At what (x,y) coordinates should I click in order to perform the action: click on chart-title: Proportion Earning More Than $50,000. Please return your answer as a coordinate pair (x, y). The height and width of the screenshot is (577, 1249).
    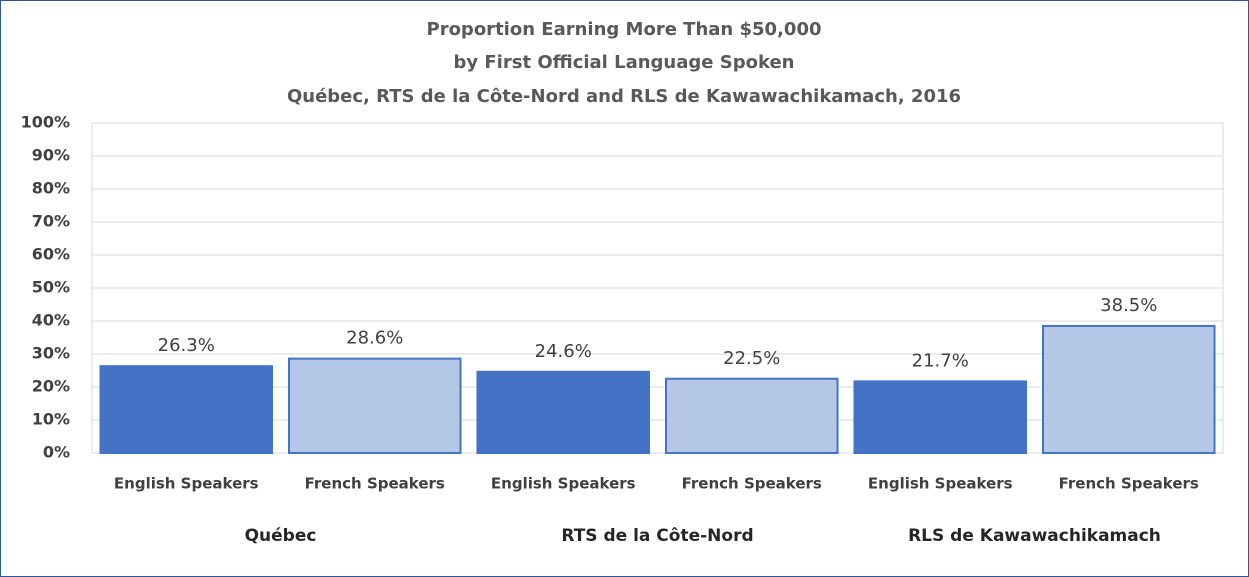
    Looking at the image, I should click on (624, 29).